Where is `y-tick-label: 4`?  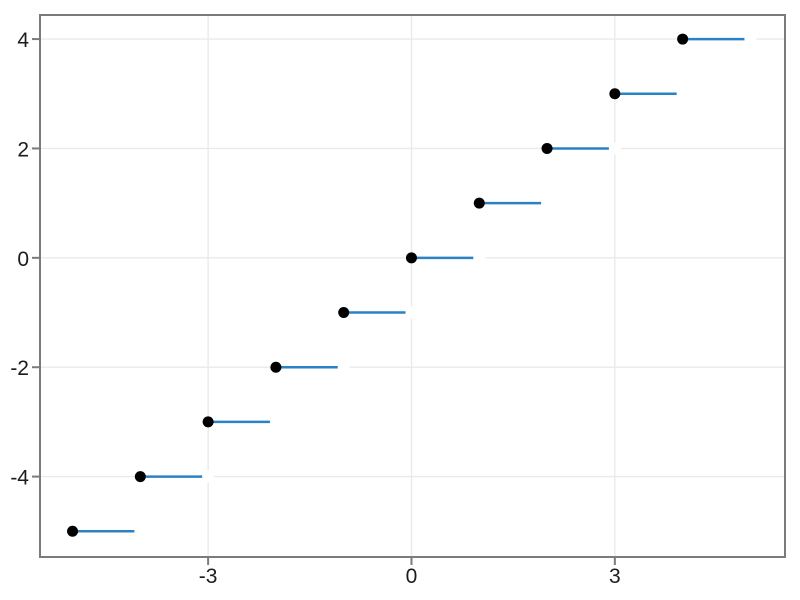
y-tick-label: 4 is located at coordinates (23, 40).